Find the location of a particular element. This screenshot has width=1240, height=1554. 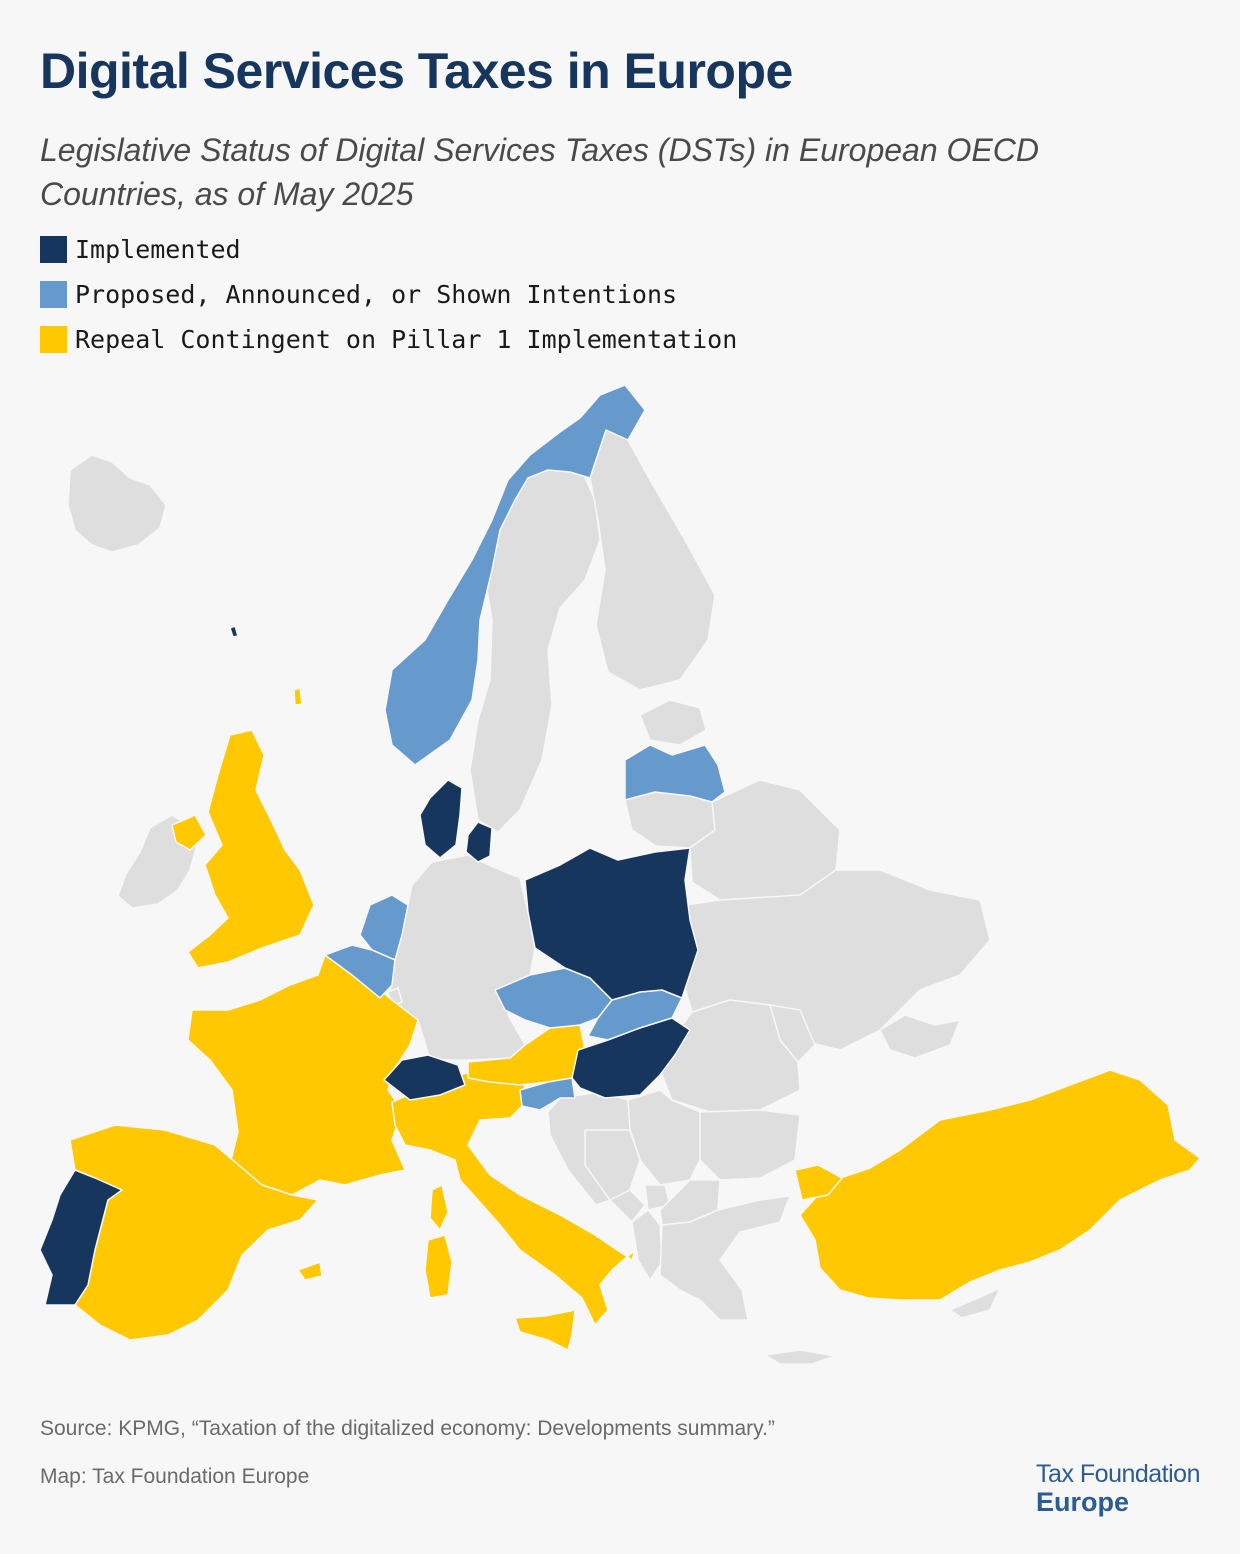

country-iceland is located at coordinates (117, 503).